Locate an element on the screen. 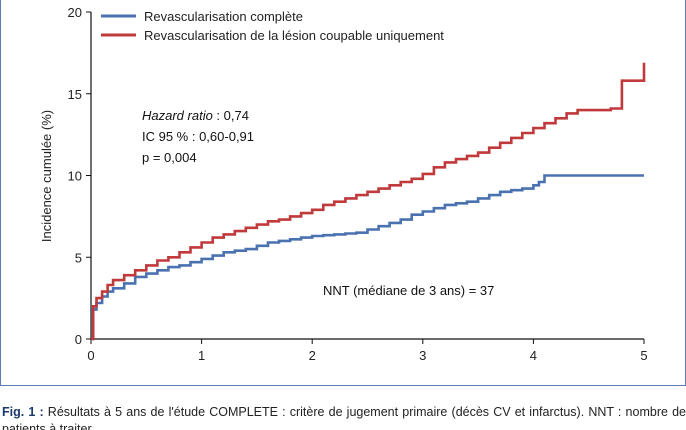 The image size is (686, 430). x-tick-label: 0 is located at coordinates (90, 355).